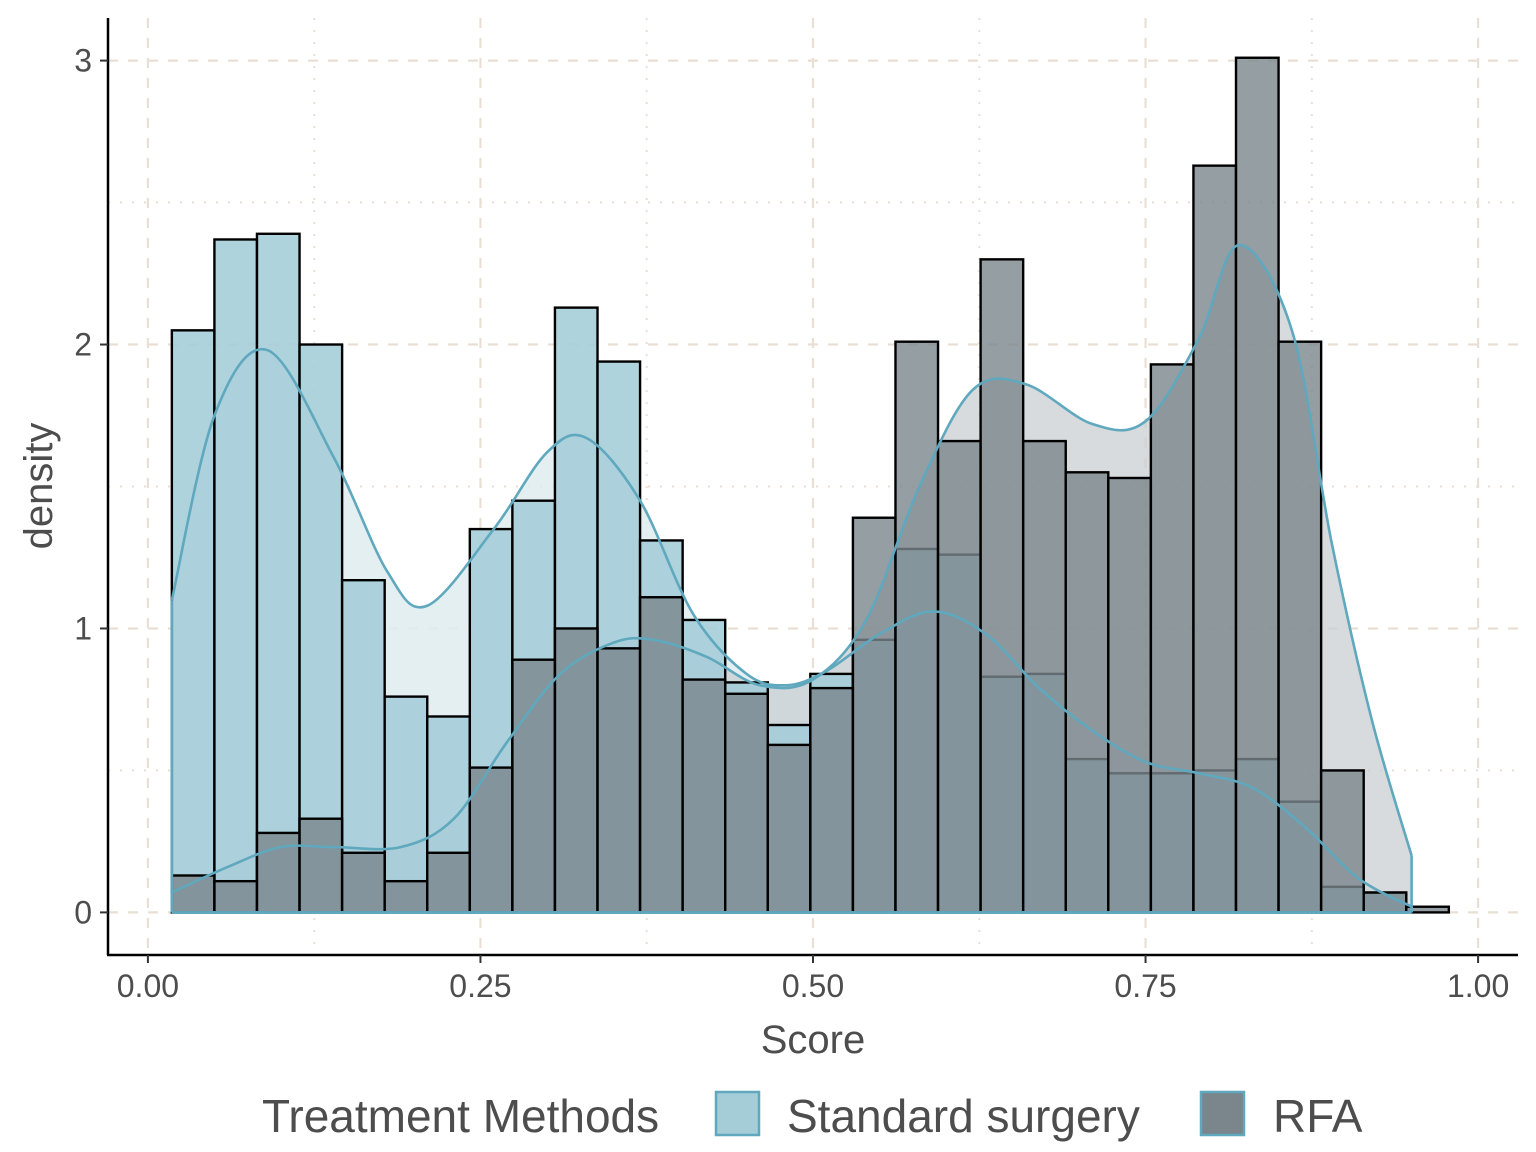 This screenshot has width=1536, height=1152. Describe the element at coordinates (39, 486) in the screenshot. I see `y-axis-title: density` at that location.